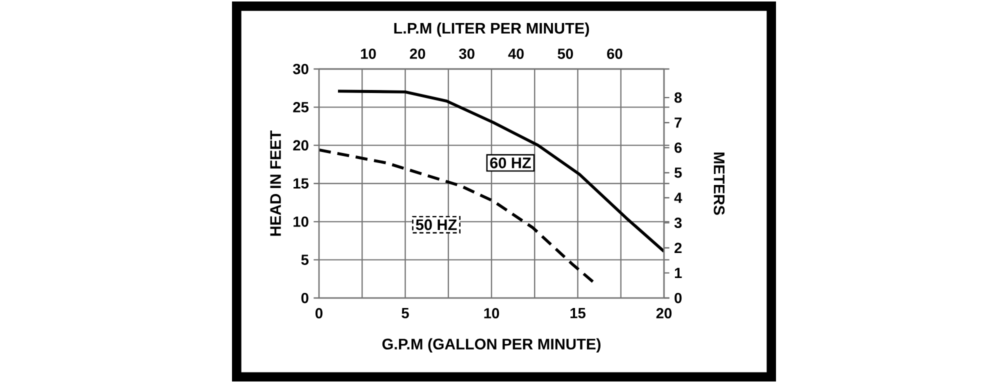 This screenshot has width=1000, height=383. What do you see at coordinates (578, 313) in the screenshot?
I see `x-tick-label: 15` at bounding box center [578, 313].